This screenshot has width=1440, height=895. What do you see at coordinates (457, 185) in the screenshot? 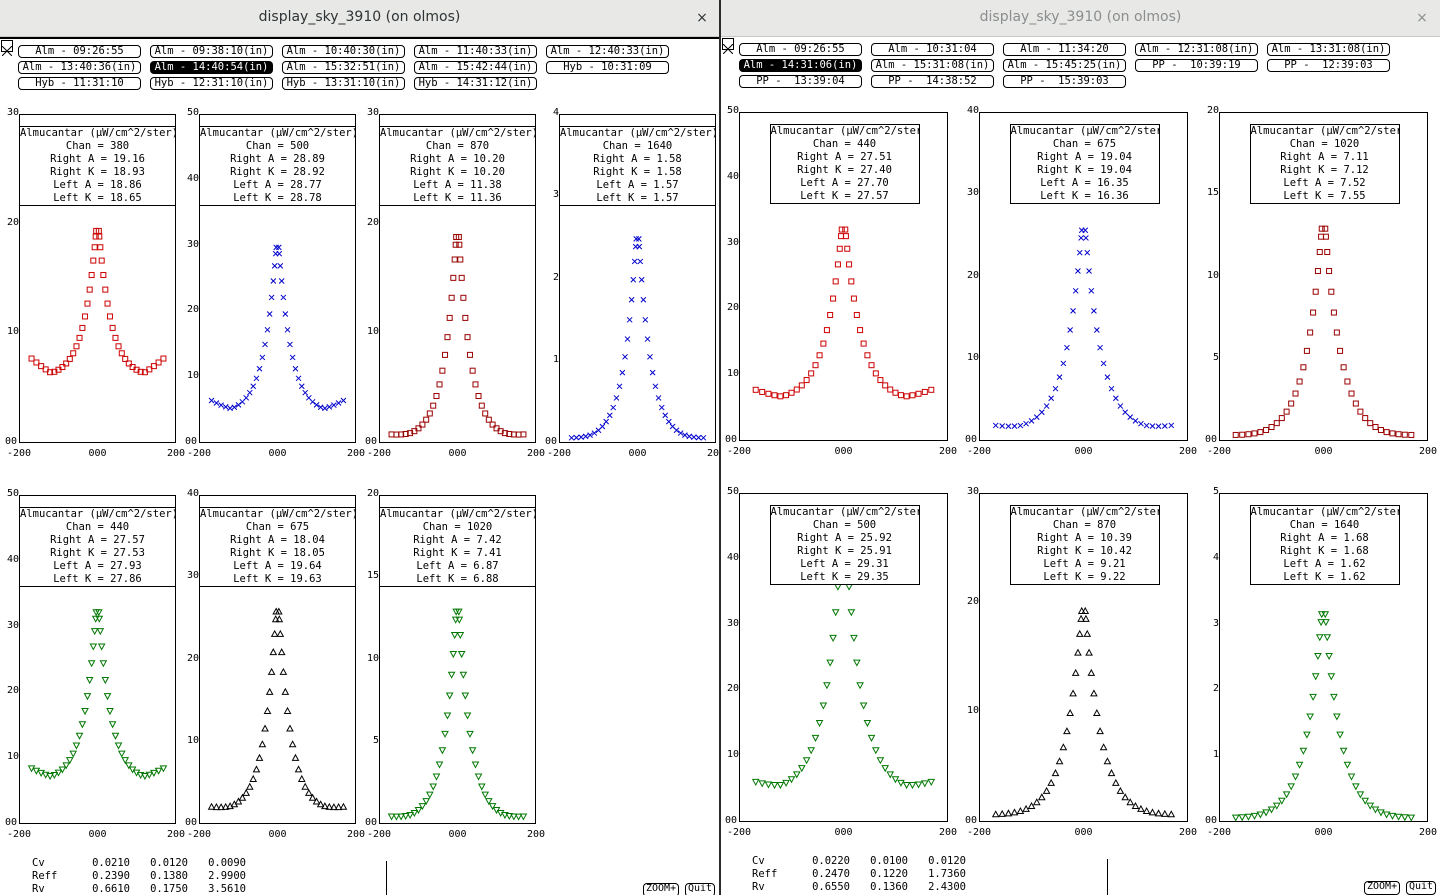
I see `info-line: Left A = 11.38` at bounding box center [457, 185].